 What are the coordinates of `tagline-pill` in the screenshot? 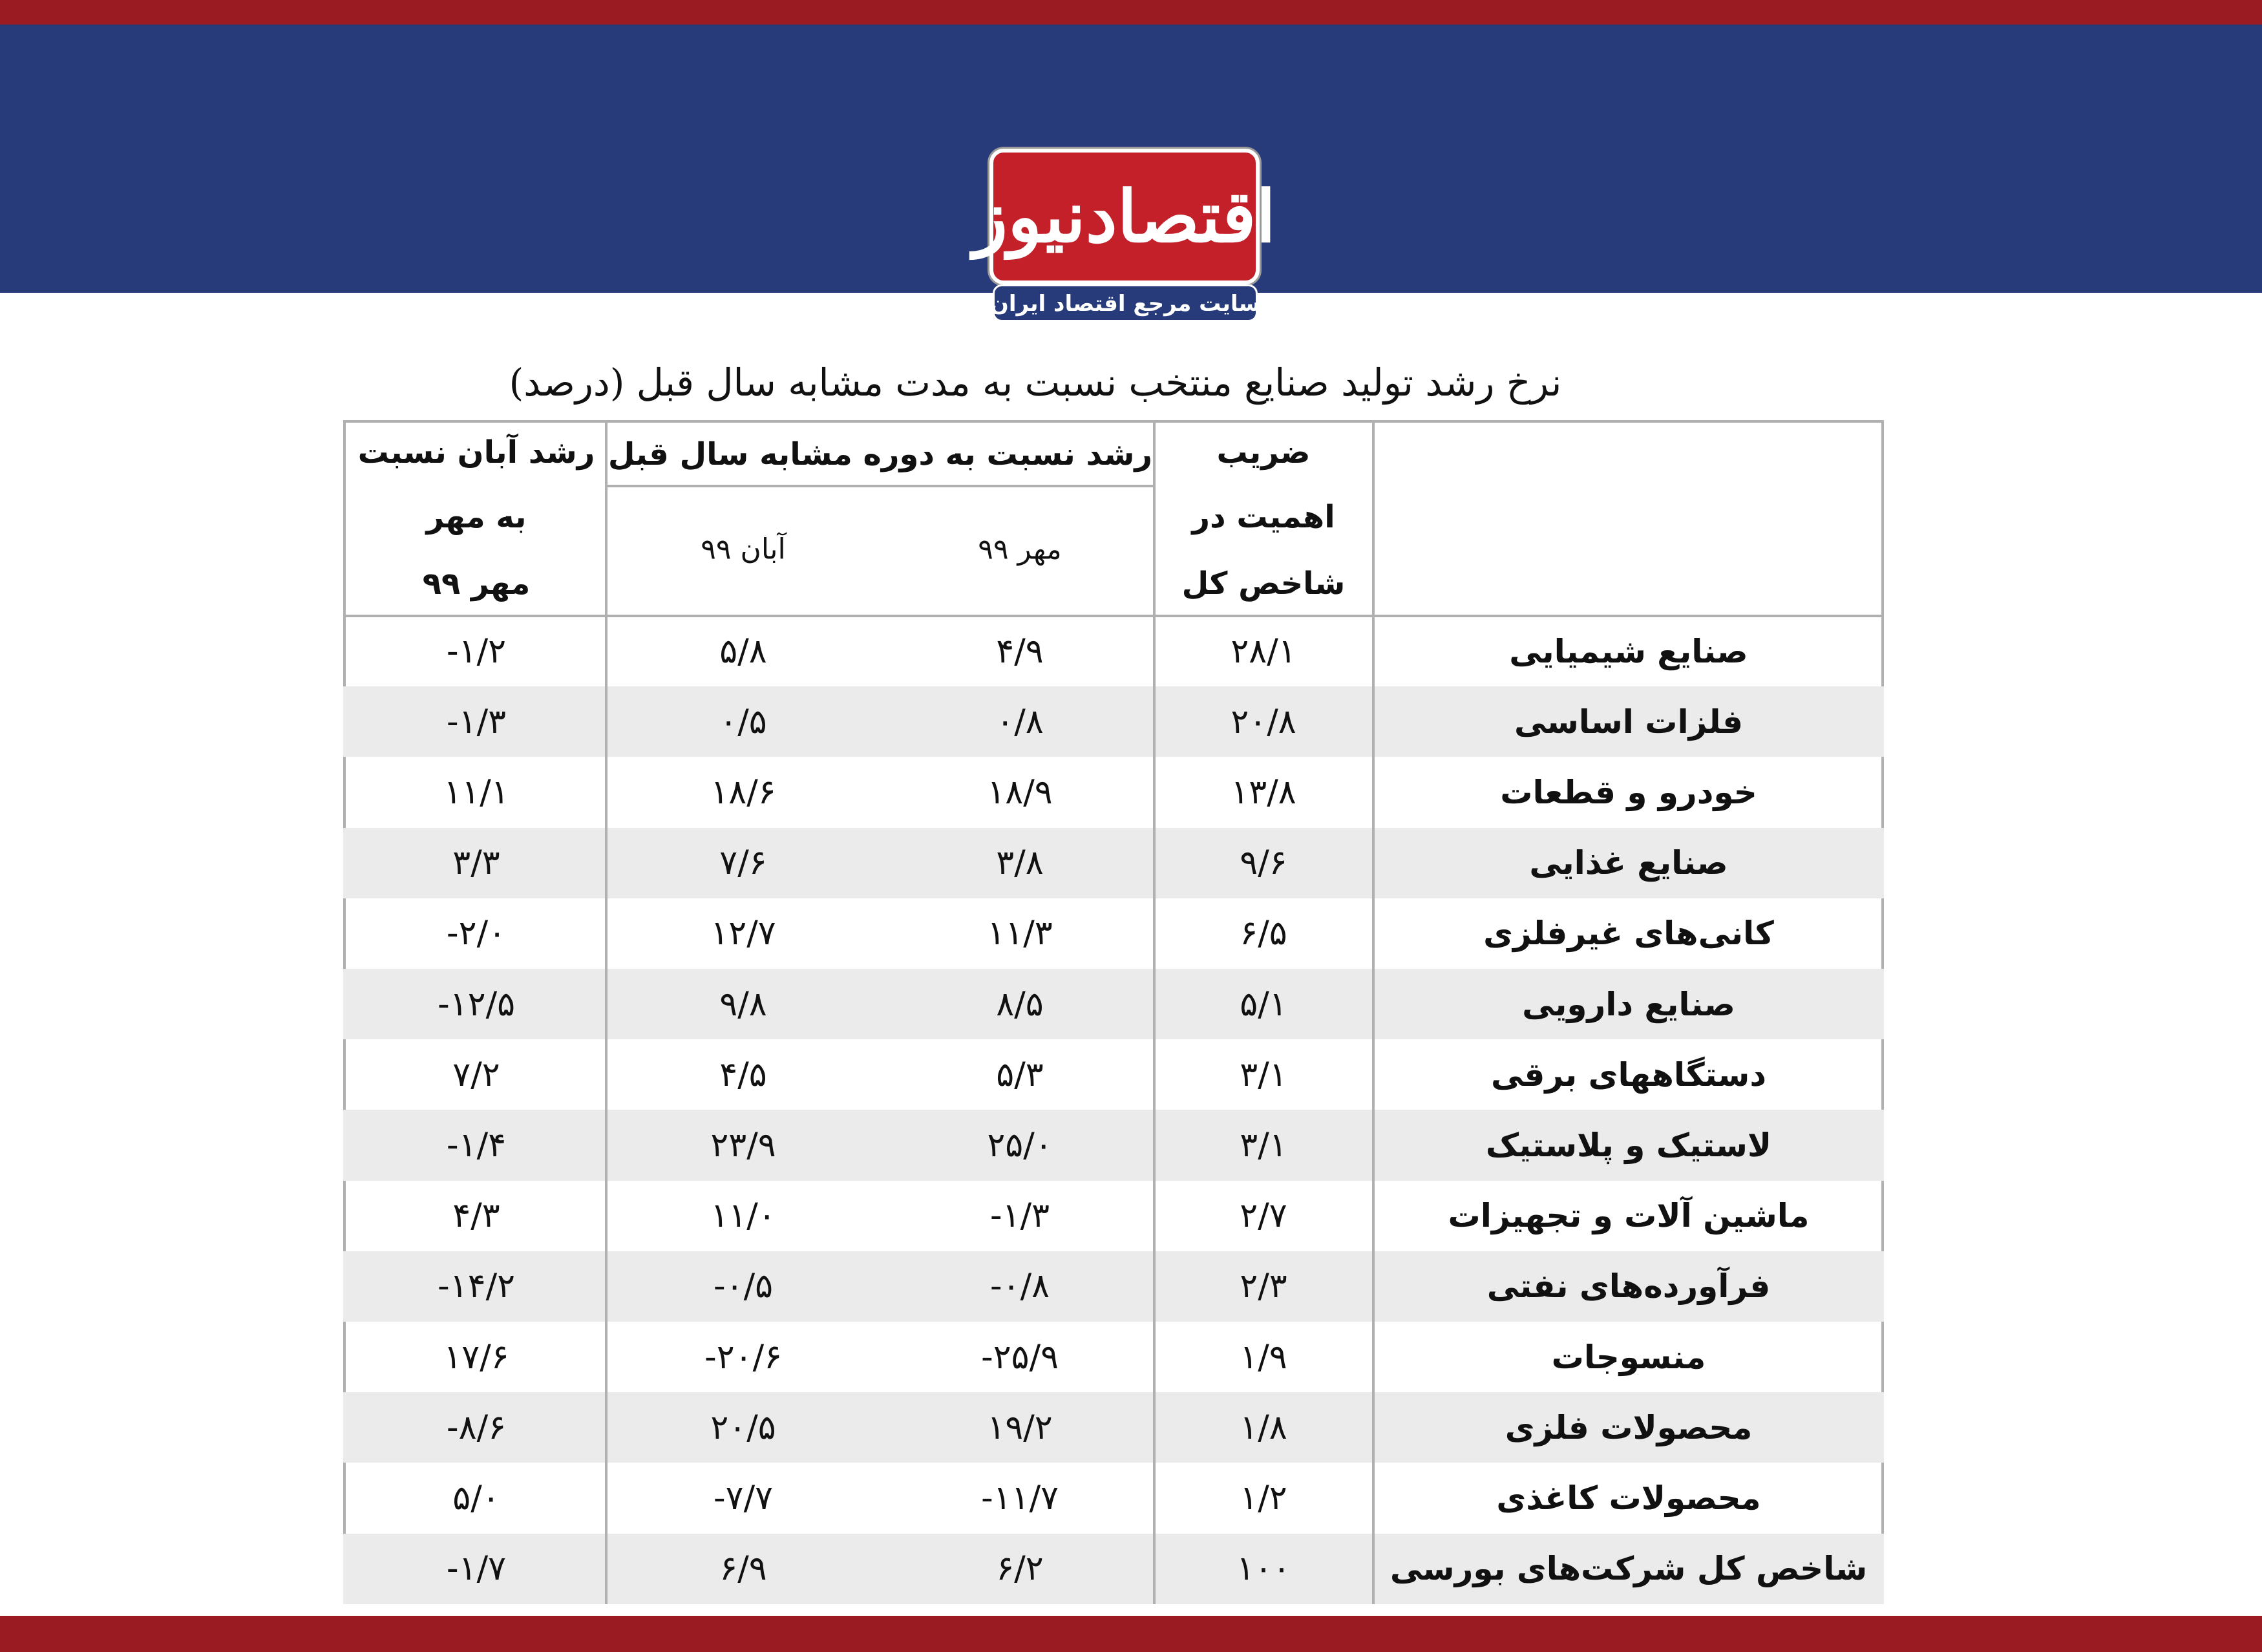 It's located at (1125, 303).